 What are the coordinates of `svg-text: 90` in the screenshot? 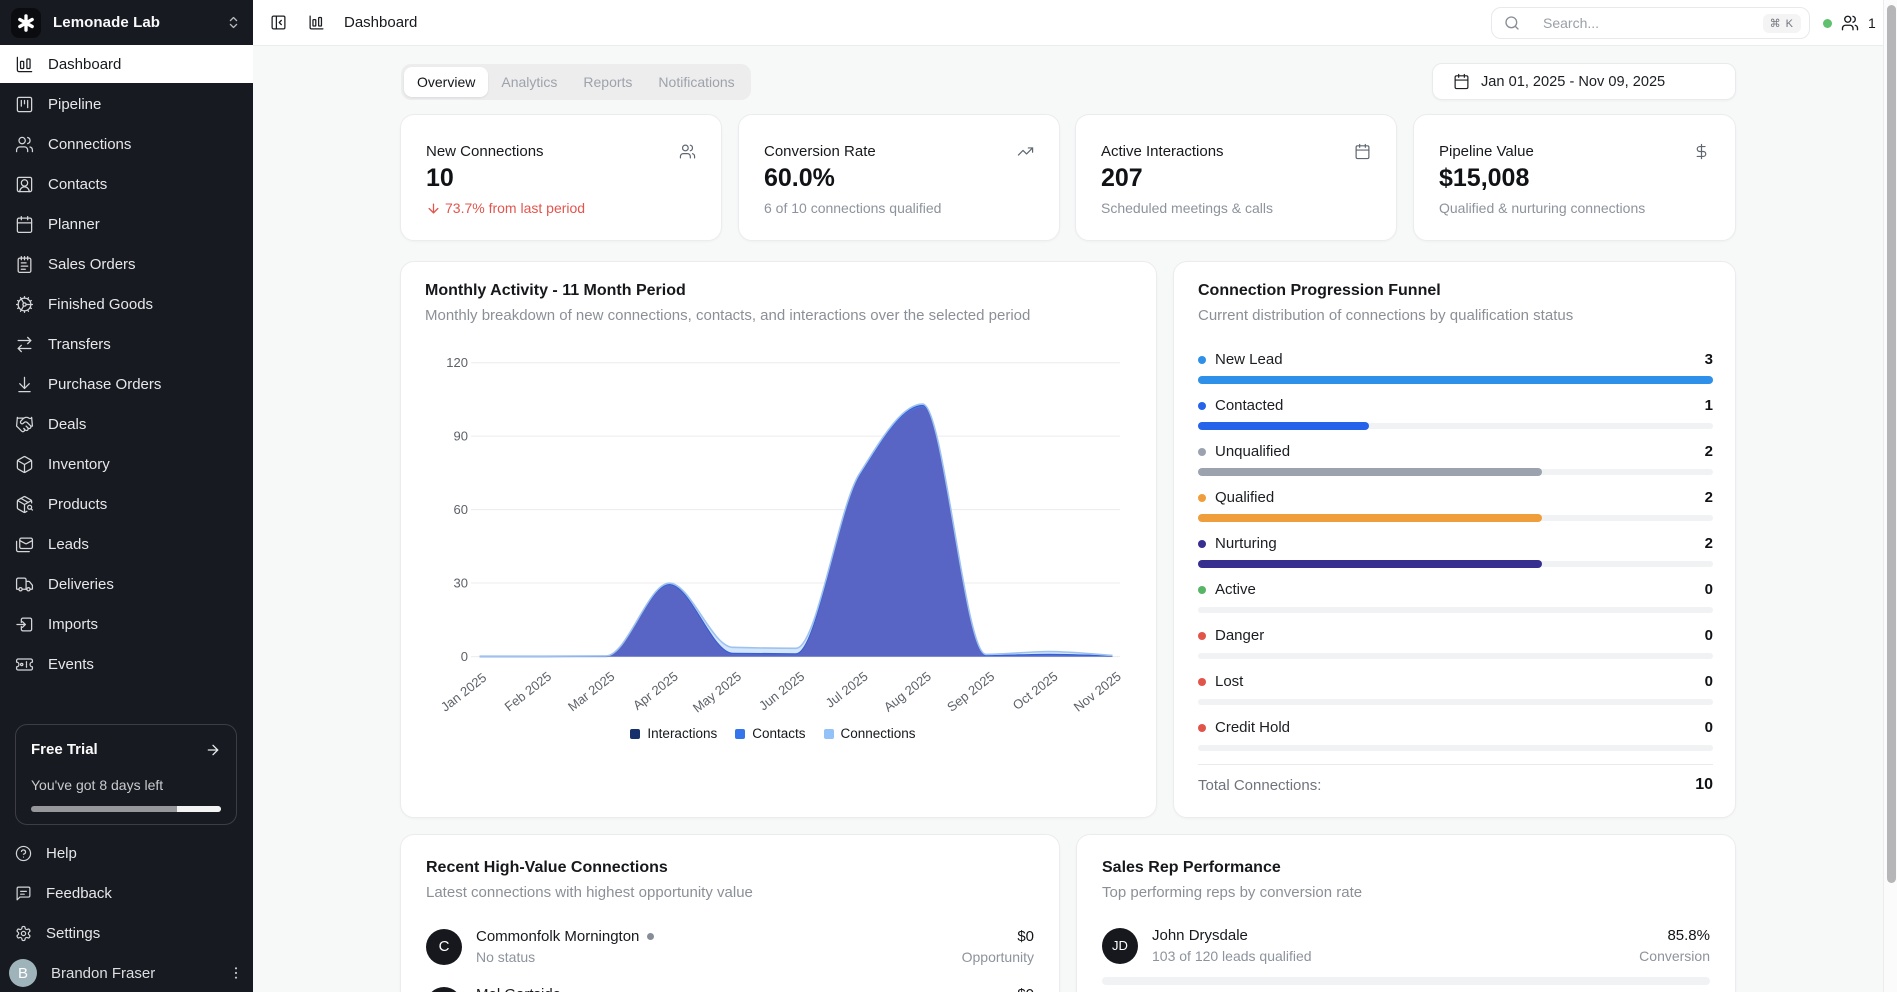 It's located at (461, 436).